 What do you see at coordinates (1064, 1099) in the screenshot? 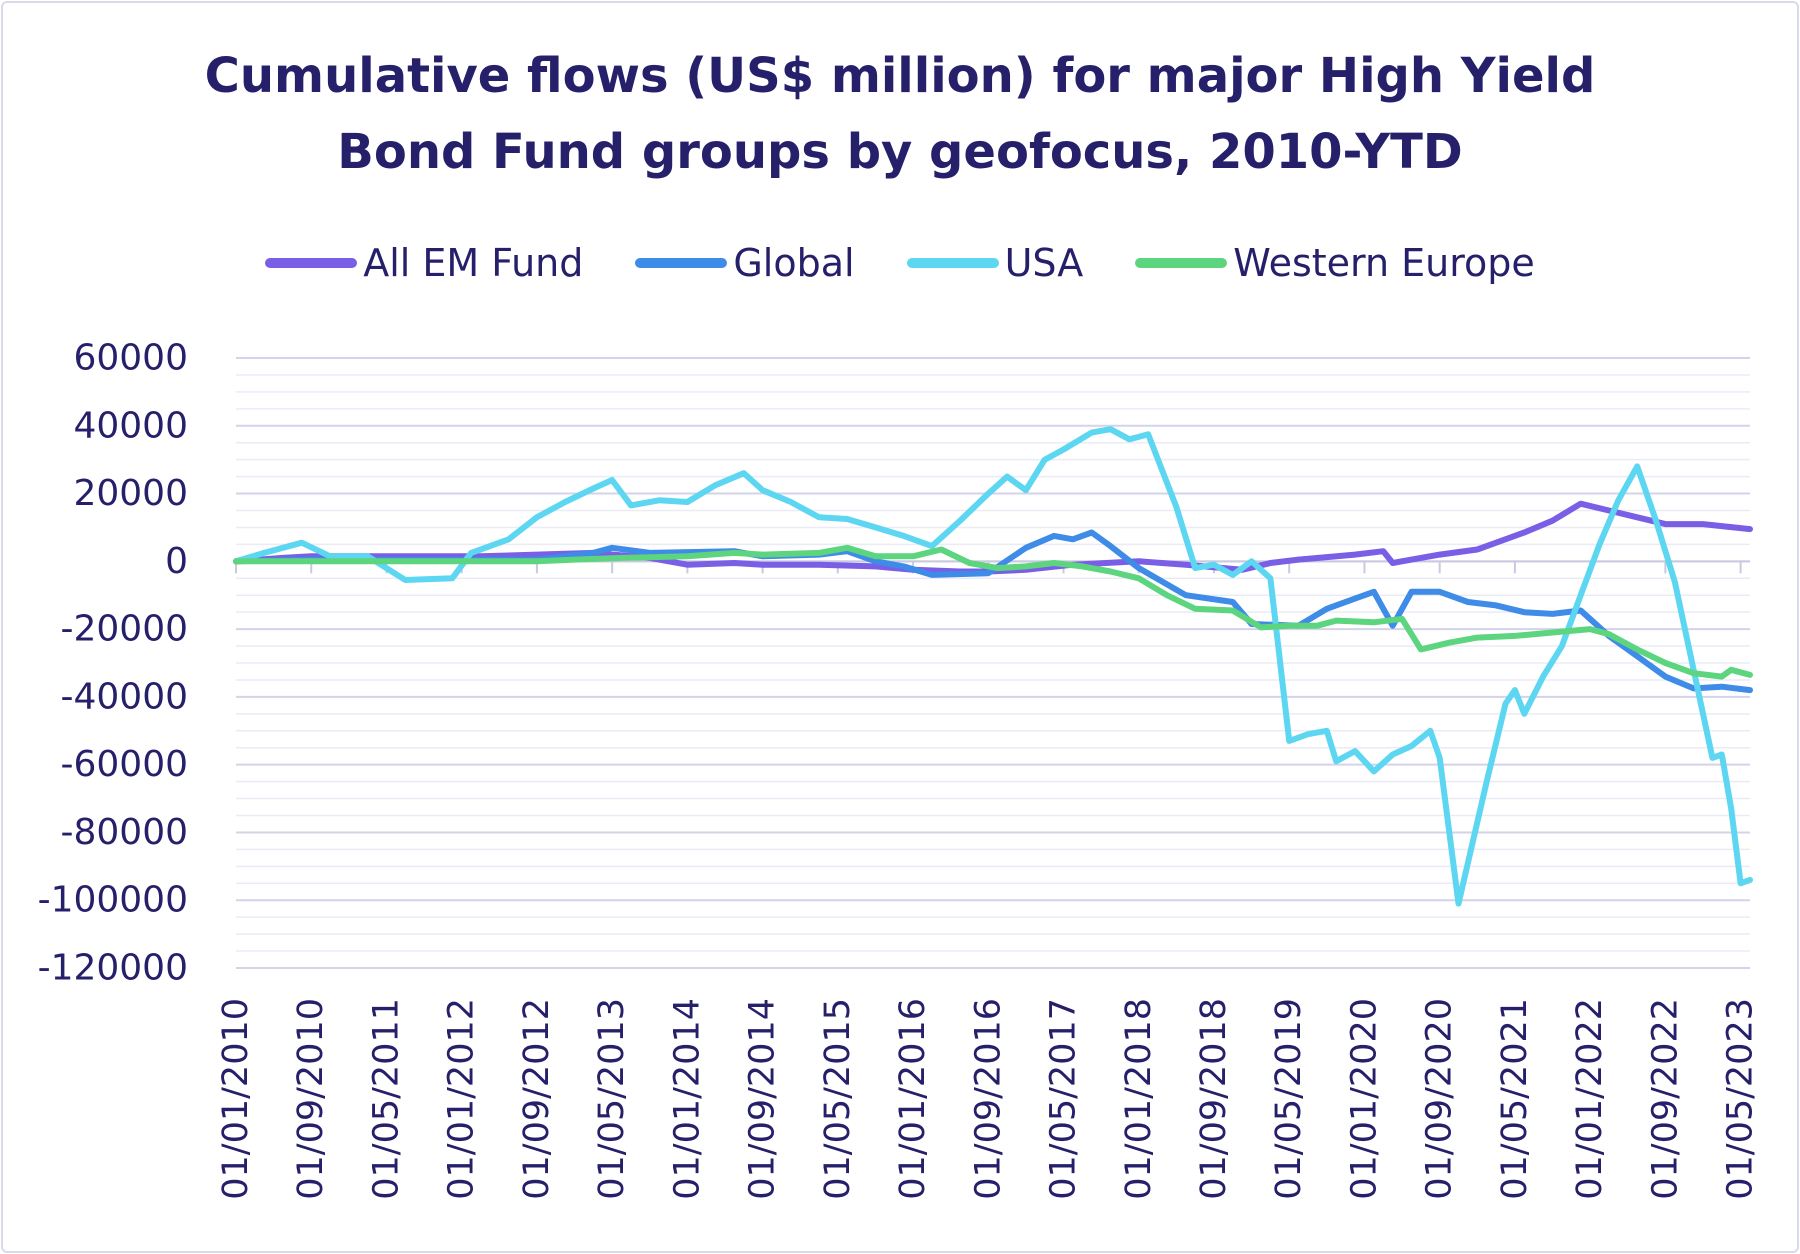
I see `x-tick-label: 01/05/2017` at bounding box center [1064, 1099].